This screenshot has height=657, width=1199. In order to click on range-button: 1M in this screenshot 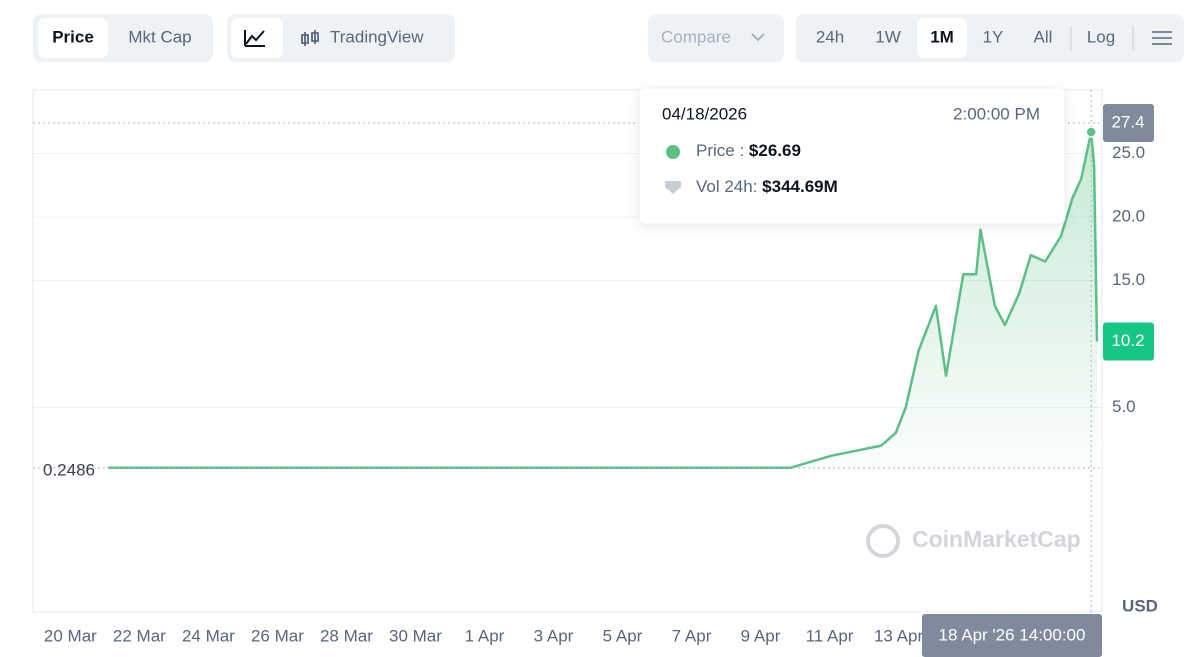, I will do `click(942, 36)`.